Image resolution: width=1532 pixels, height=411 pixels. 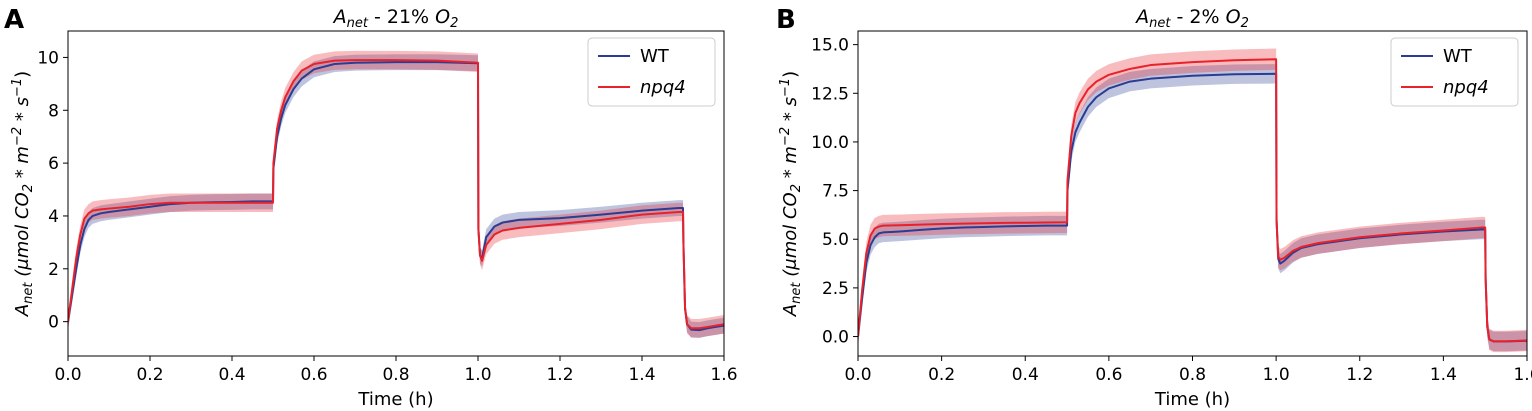 What do you see at coordinates (14, 20) in the screenshot?
I see `panel-letter: A` at bounding box center [14, 20].